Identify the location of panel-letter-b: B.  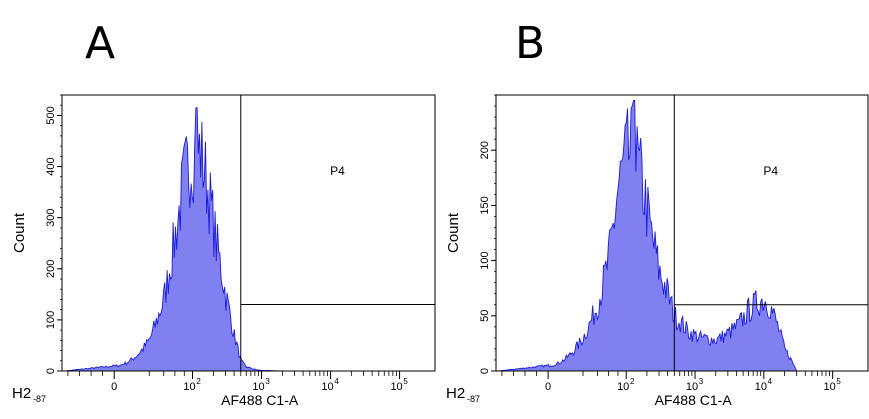
(530, 43).